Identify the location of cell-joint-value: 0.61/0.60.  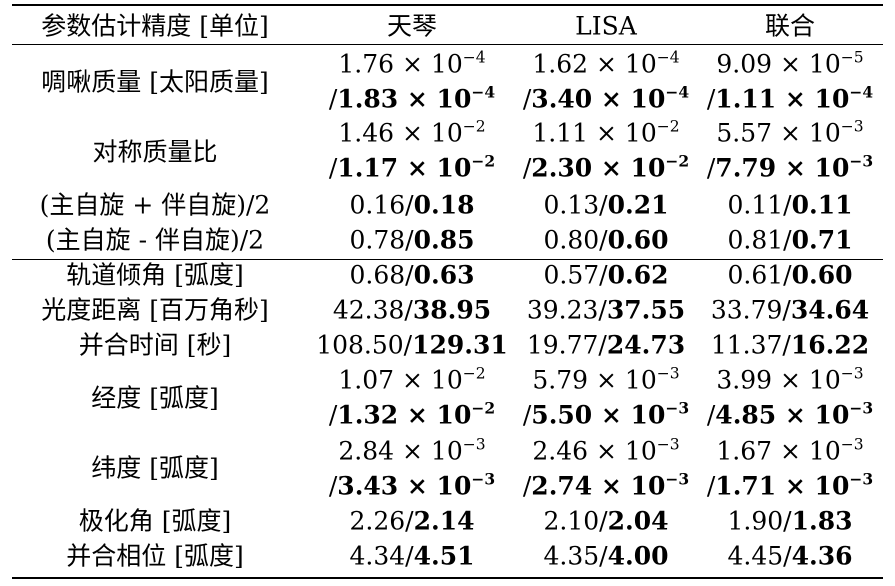
(790, 275).